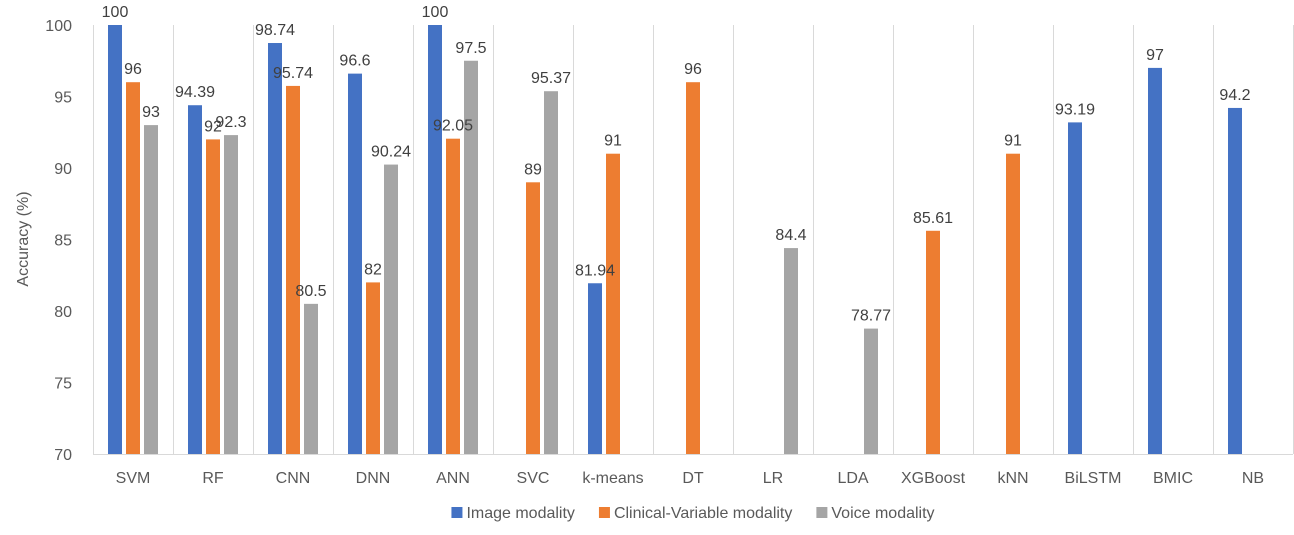 The height and width of the screenshot is (535, 1294). What do you see at coordinates (595, 368) in the screenshot?
I see `bar-image-modality-k-means` at bounding box center [595, 368].